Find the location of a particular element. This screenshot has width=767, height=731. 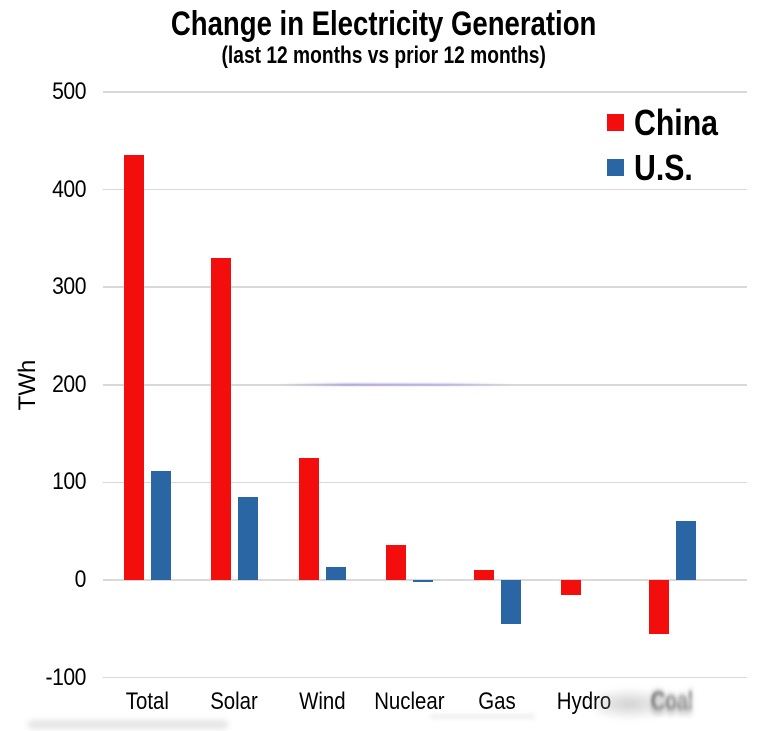

x-label-solar: Solar is located at coordinates (235, 702).